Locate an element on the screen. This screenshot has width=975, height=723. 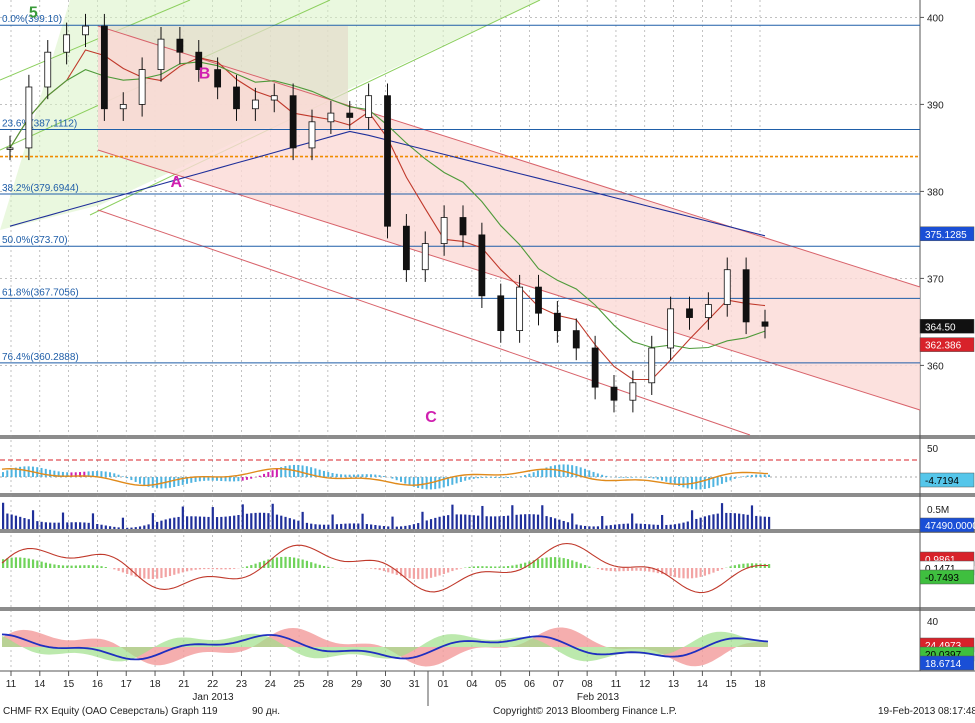
wave-label: C is located at coordinates (431, 417).